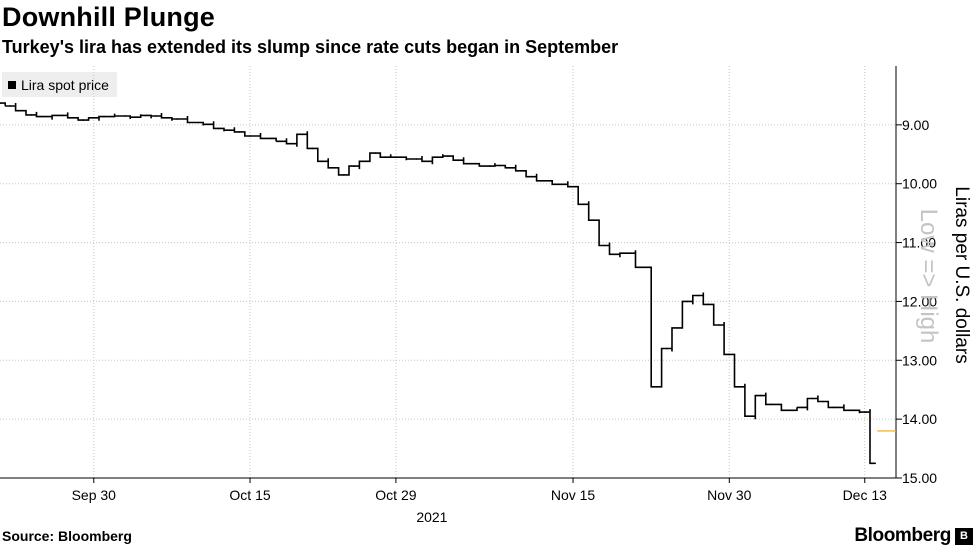 The image size is (977, 549). What do you see at coordinates (919, 184) in the screenshot?
I see `y-tick-label: 10.00` at bounding box center [919, 184].